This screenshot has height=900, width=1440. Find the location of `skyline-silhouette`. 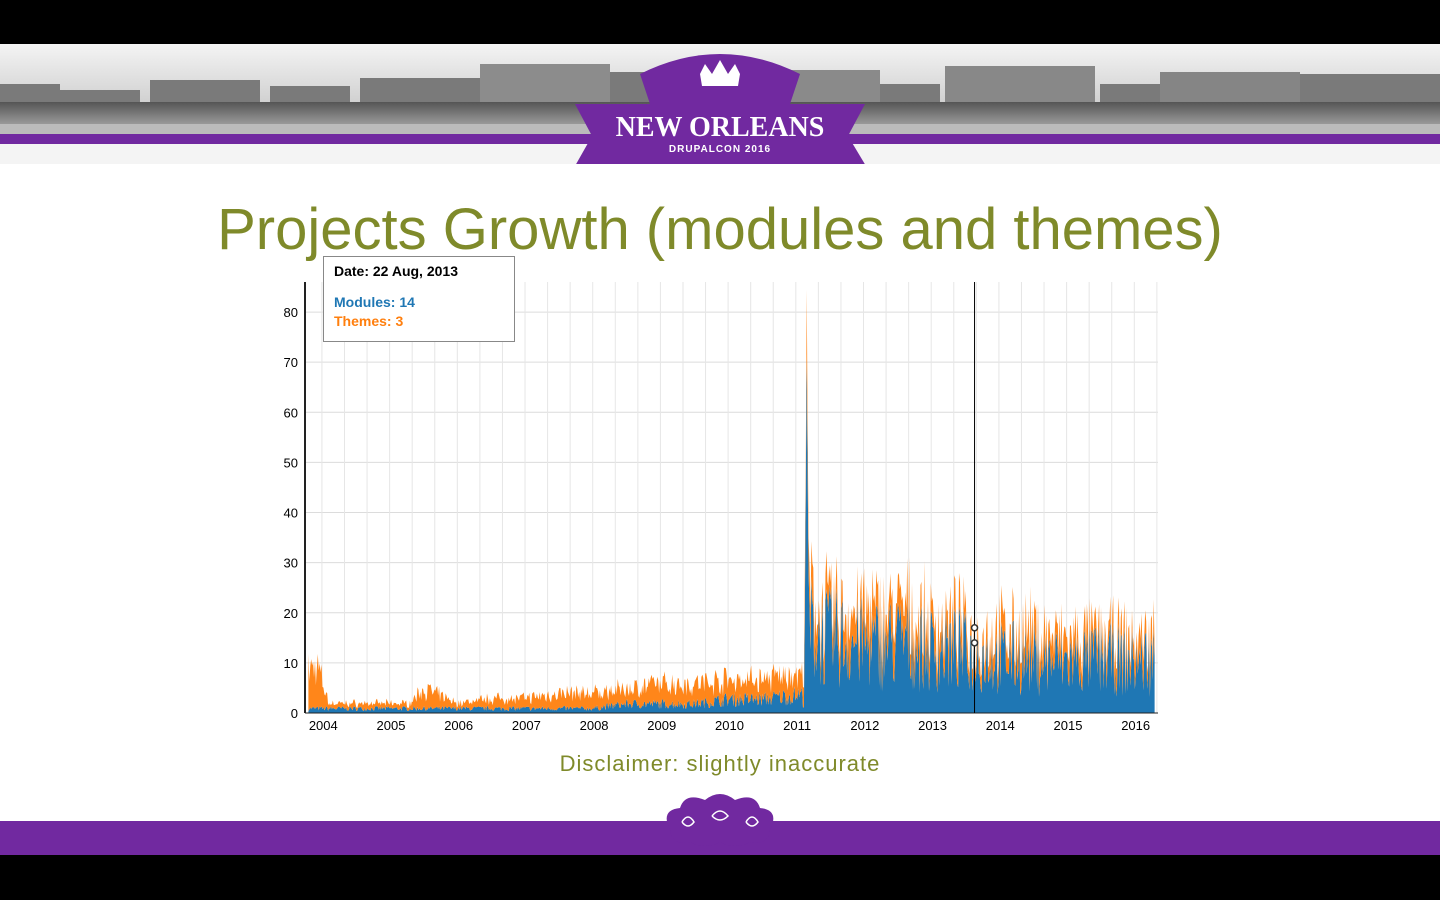

skyline-silhouette is located at coordinates (720, 84).